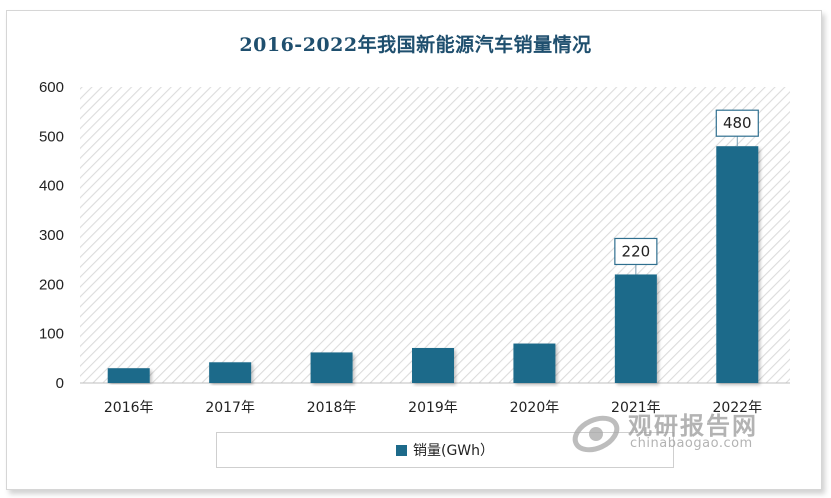 The image size is (831, 498). Describe the element at coordinates (686, 192) in the screenshot. I see `data-labels: 220 480` at that location.